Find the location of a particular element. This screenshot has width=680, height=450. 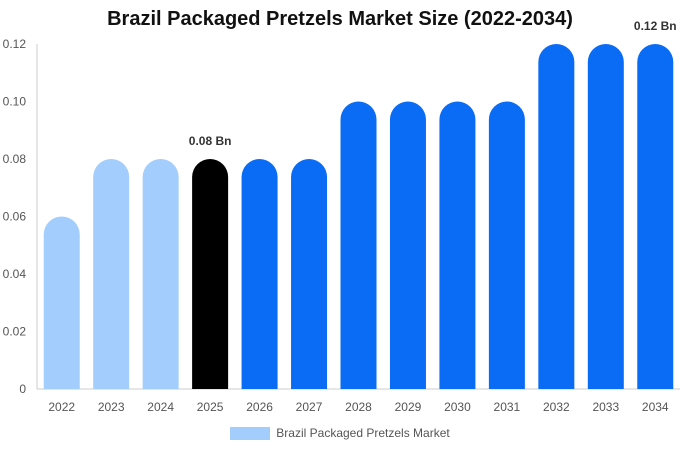

x-tick-label-2029: 2029 is located at coordinates (408, 407).